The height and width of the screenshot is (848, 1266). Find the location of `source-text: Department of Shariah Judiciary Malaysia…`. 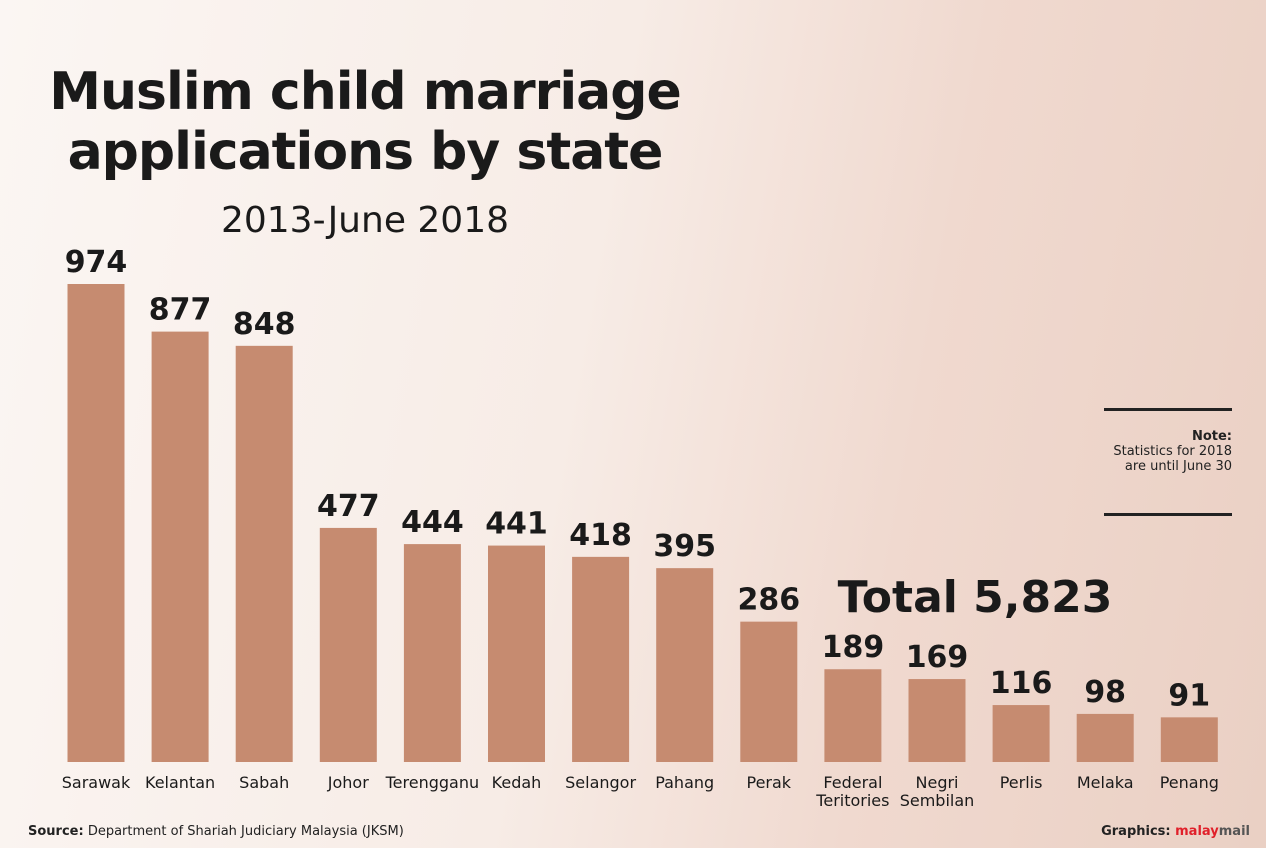

source-text: Department of Shariah Judiciary Malaysia… is located at coordinates (245, 831).